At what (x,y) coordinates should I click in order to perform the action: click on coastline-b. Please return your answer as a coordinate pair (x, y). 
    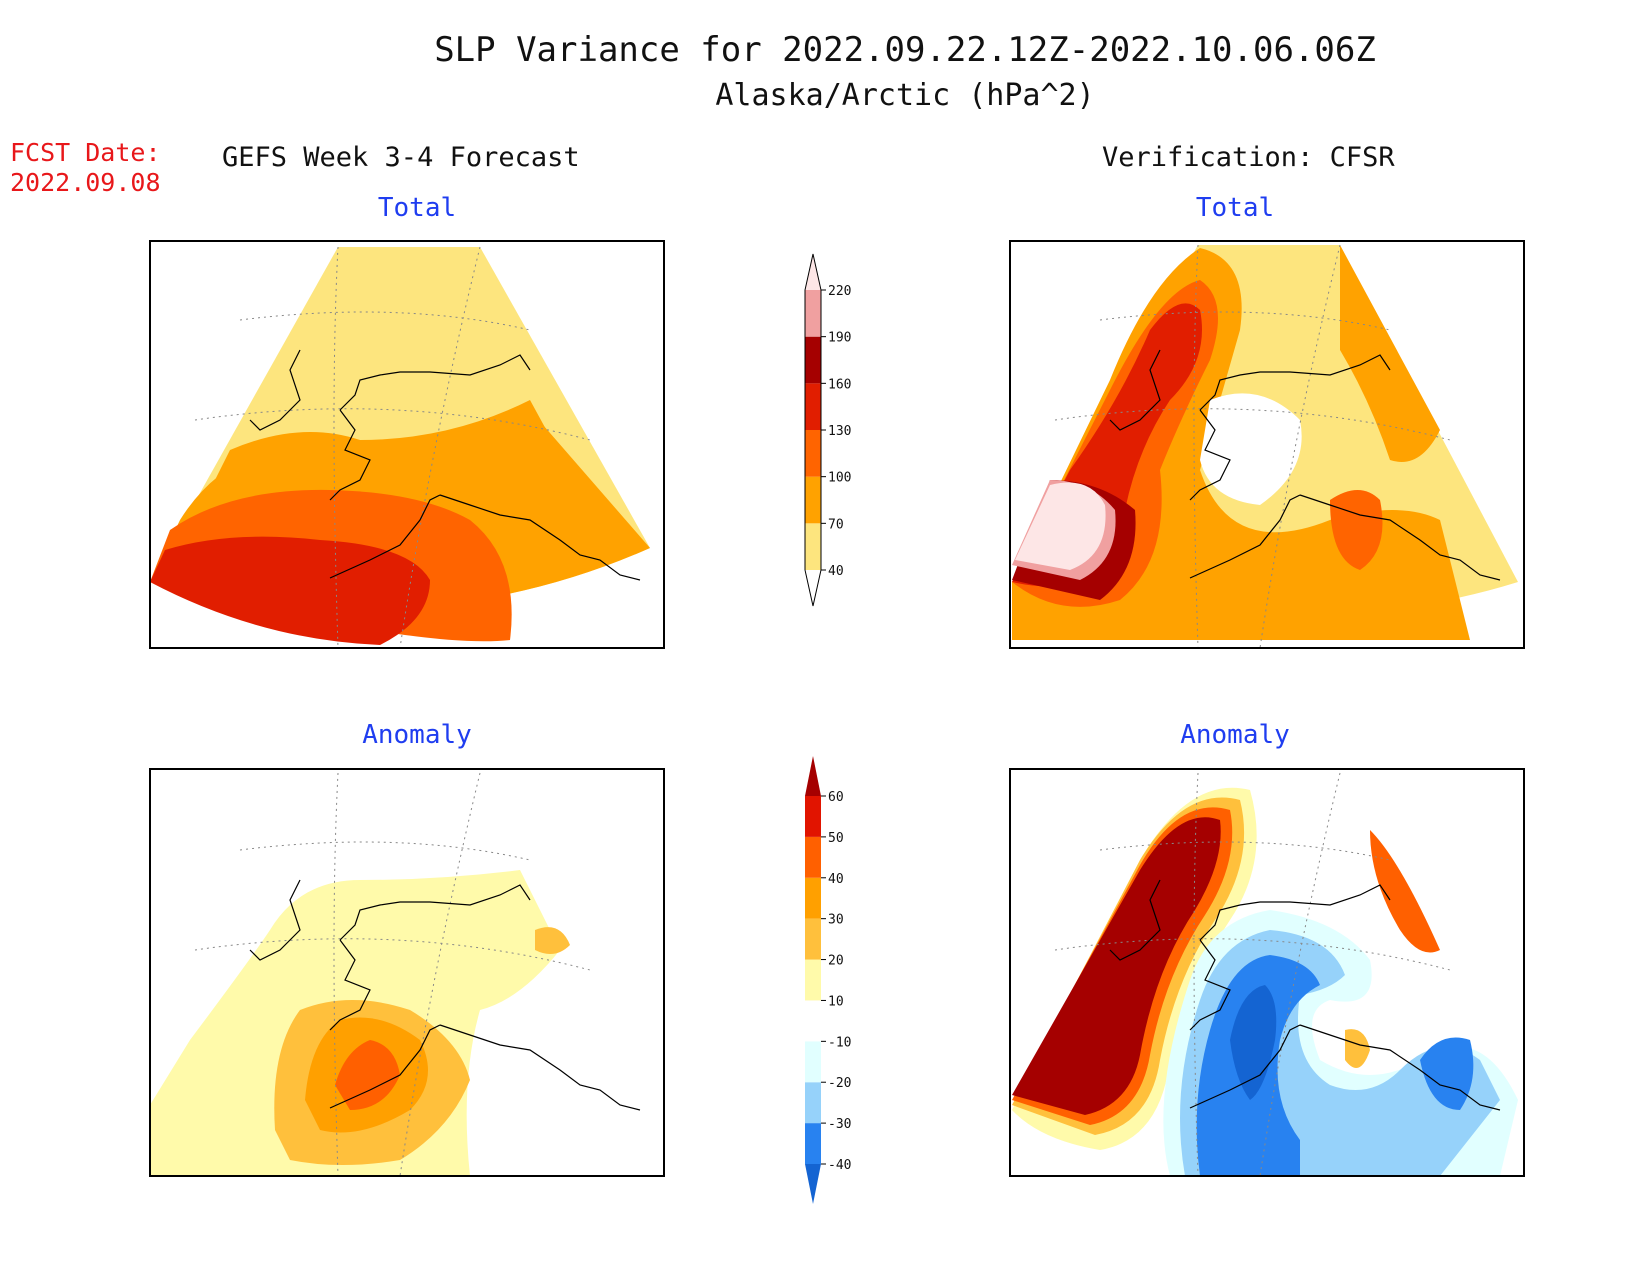
    Looking at the image, I should click on (1305, 465).